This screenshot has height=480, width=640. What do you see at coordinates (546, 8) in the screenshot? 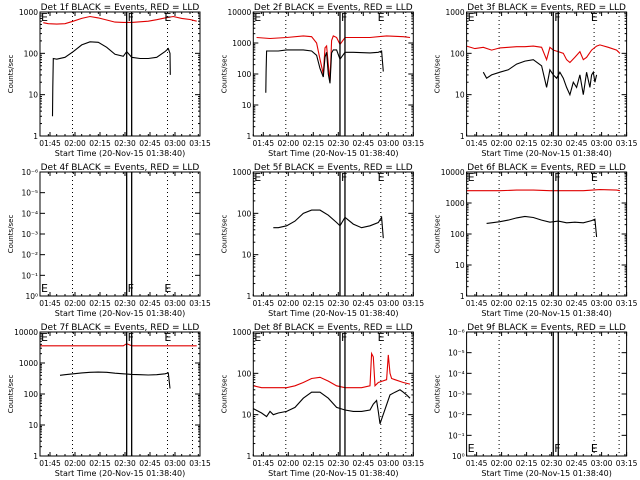
I see `plot-title: Det 3f BLACK = Events, RED = LLD` at bounding box center [546, 8].